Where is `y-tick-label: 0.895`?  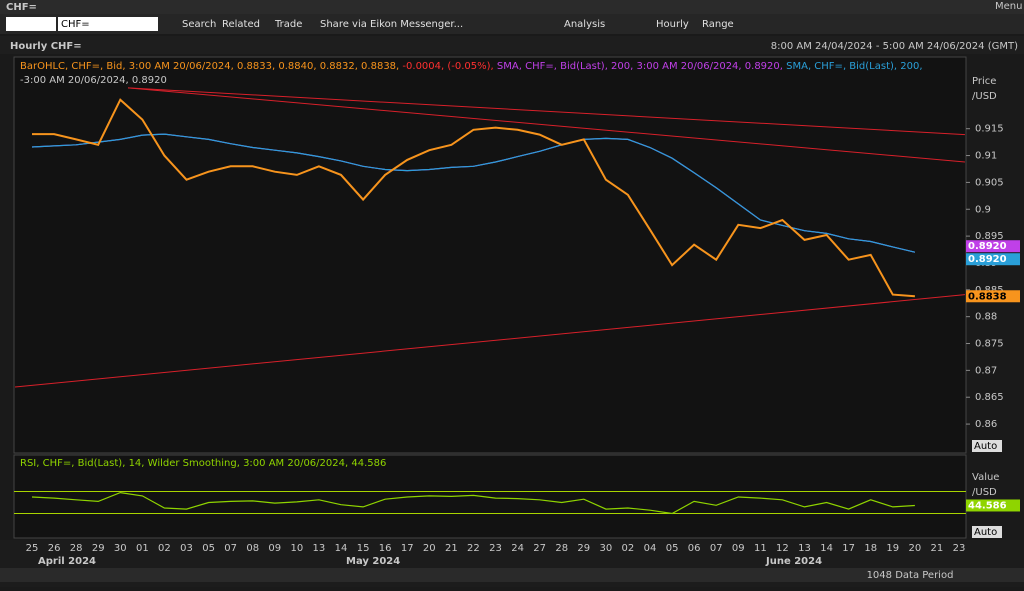
y-tick-label: 0.895 is located at coordinates (989, 236).